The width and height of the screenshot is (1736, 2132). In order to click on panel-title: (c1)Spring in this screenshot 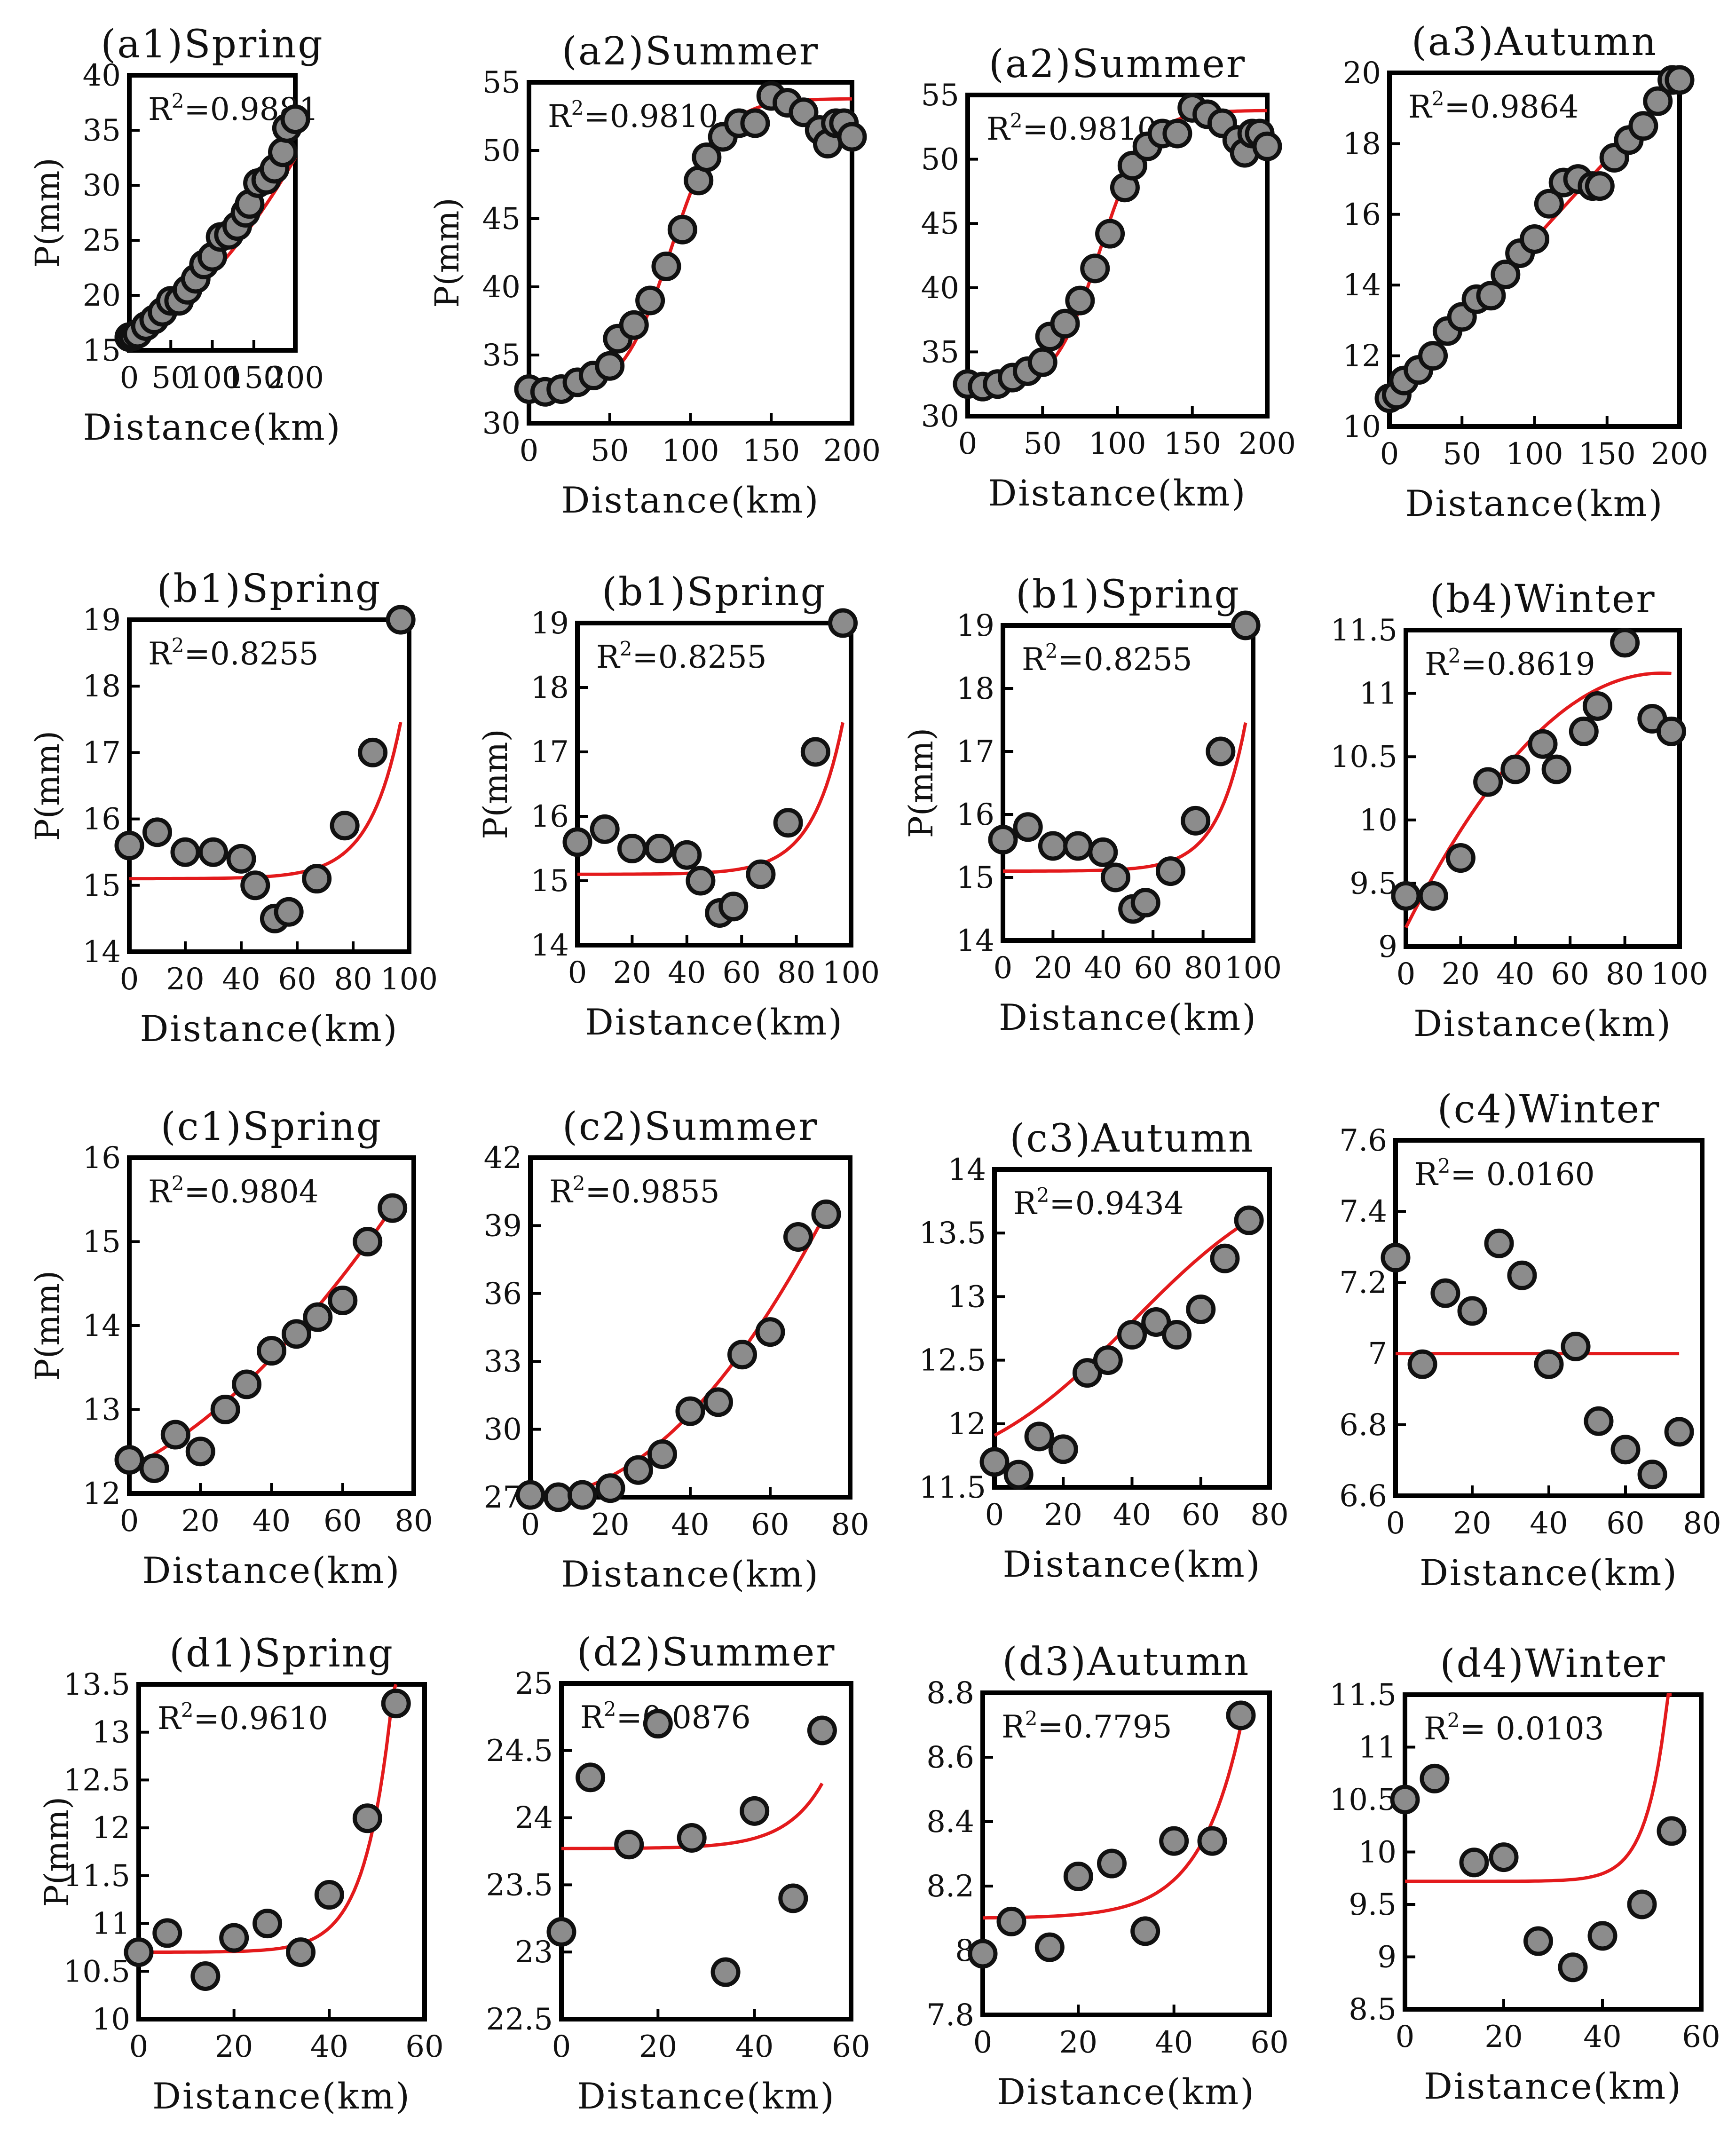, I will do `click(271, 1127)`.